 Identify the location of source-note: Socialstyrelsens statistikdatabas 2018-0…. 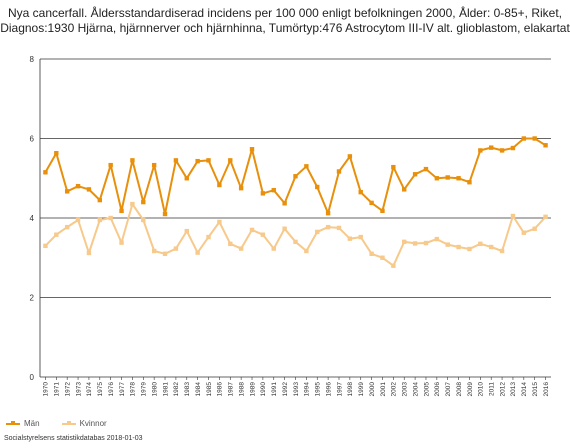
(73, 438).